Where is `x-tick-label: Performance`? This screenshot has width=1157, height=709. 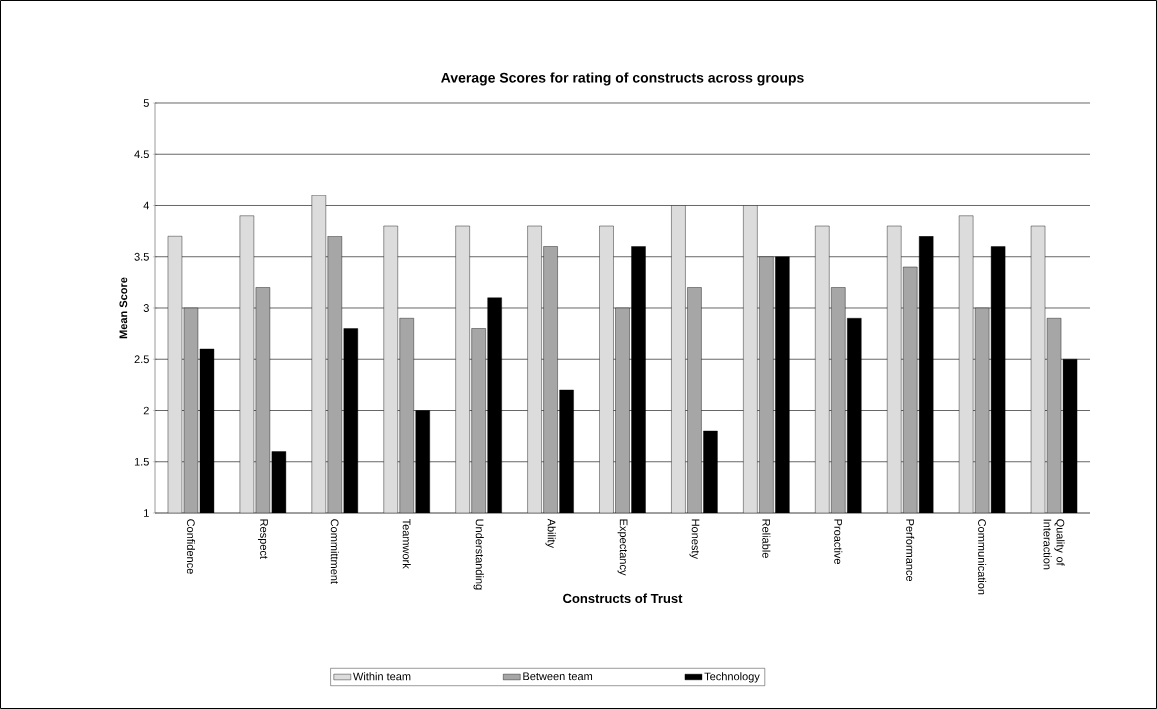 x-tick-label: Performance is located at coordinates (910, 550).